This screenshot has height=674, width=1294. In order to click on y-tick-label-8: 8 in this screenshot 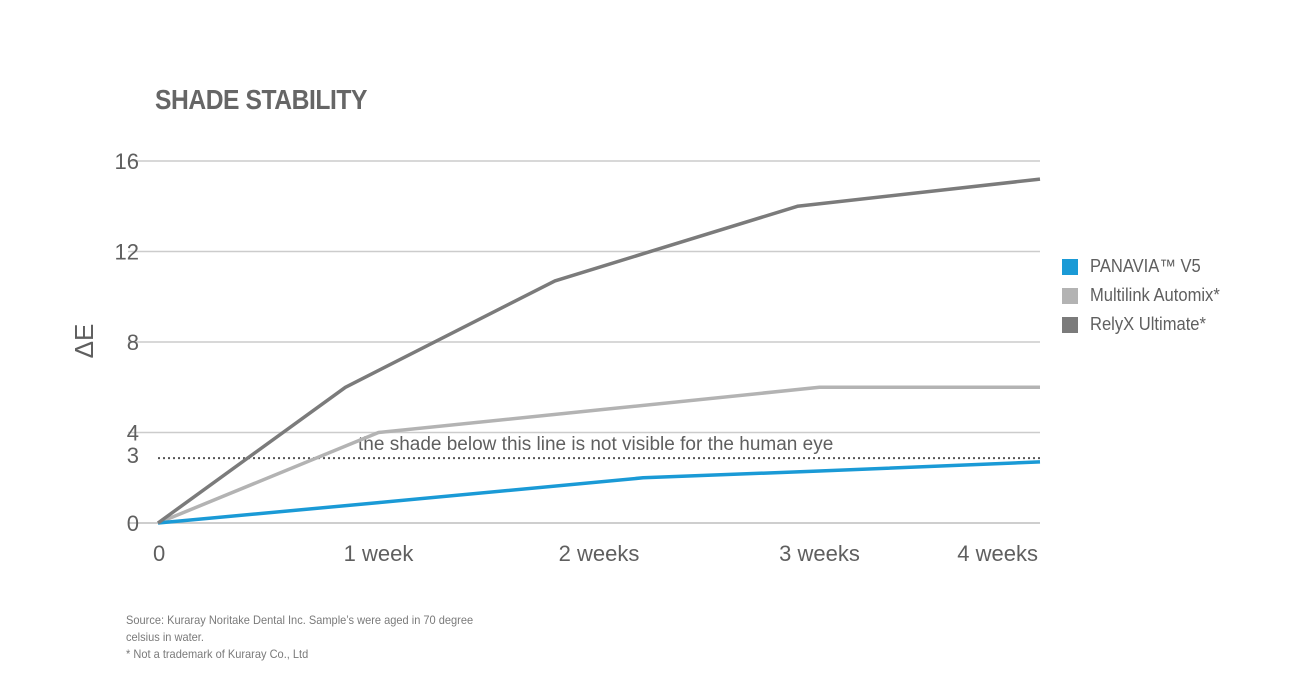, I will do `click(133, 342)`.